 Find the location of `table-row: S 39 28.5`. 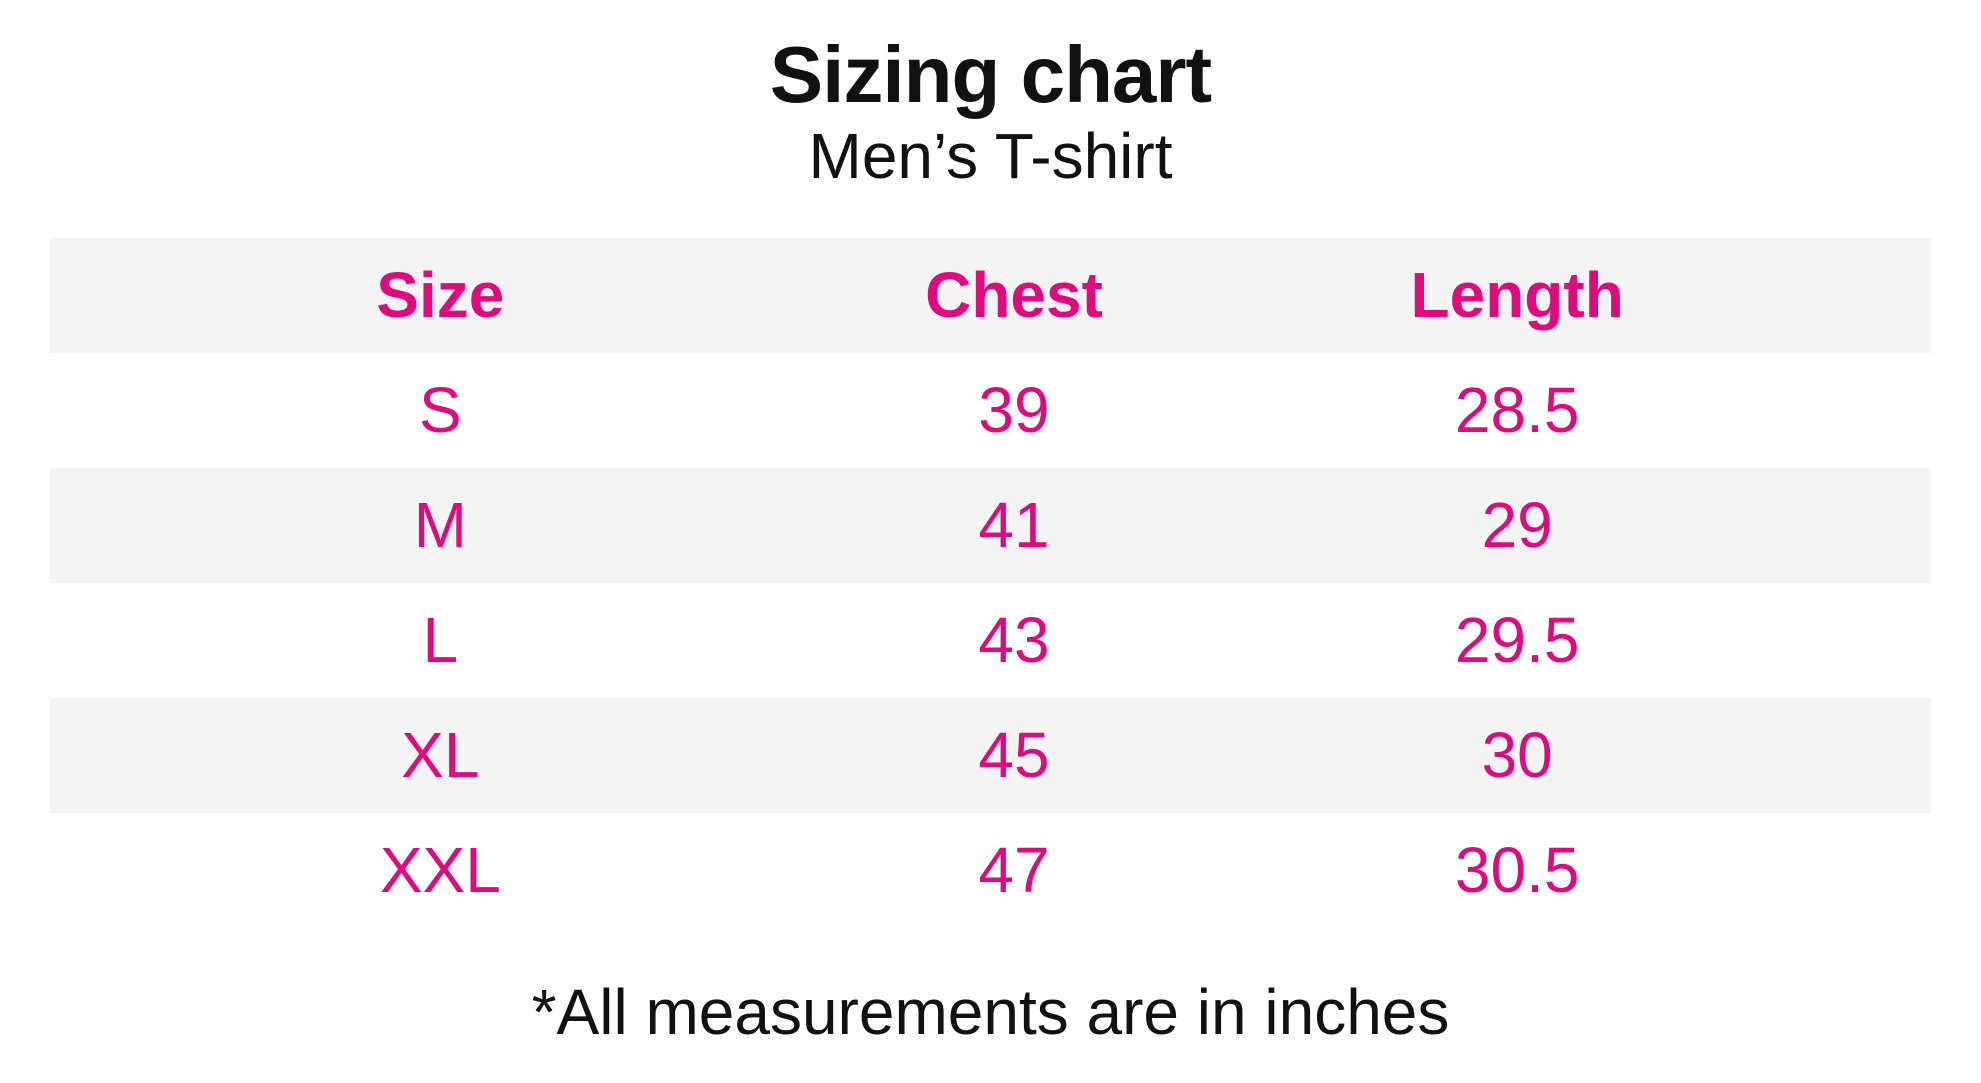

table-row: S 39 28.5 is located at coordinates (990, 410).